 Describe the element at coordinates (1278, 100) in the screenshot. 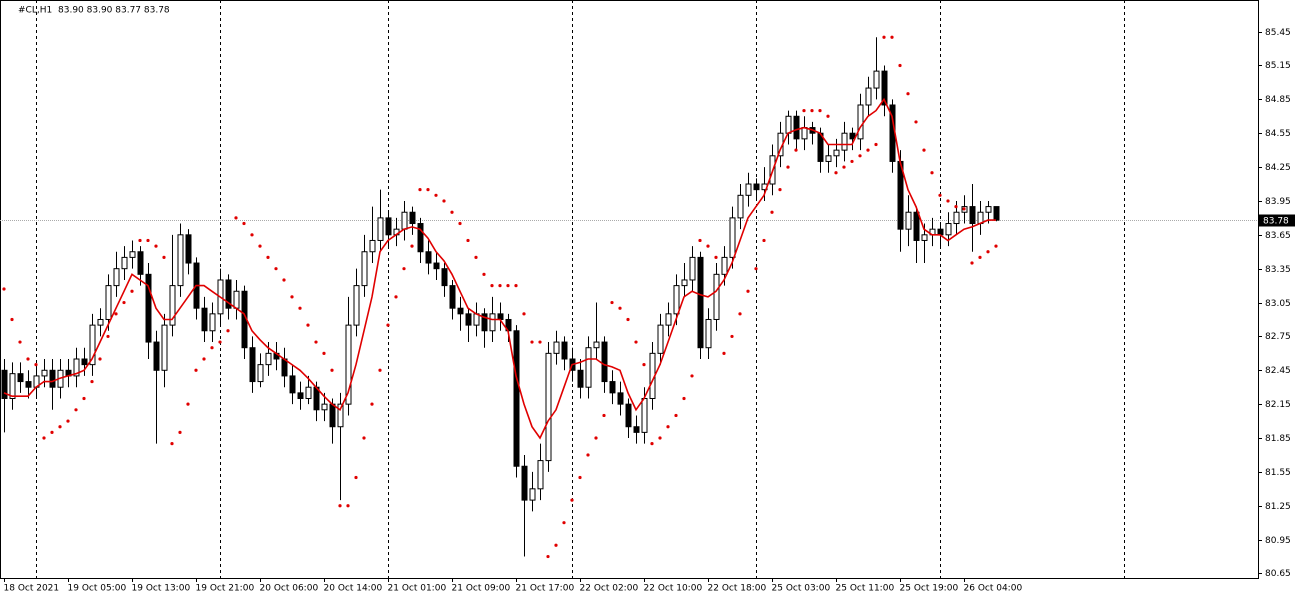

I see `y-tick-label: 84.85` at that location.